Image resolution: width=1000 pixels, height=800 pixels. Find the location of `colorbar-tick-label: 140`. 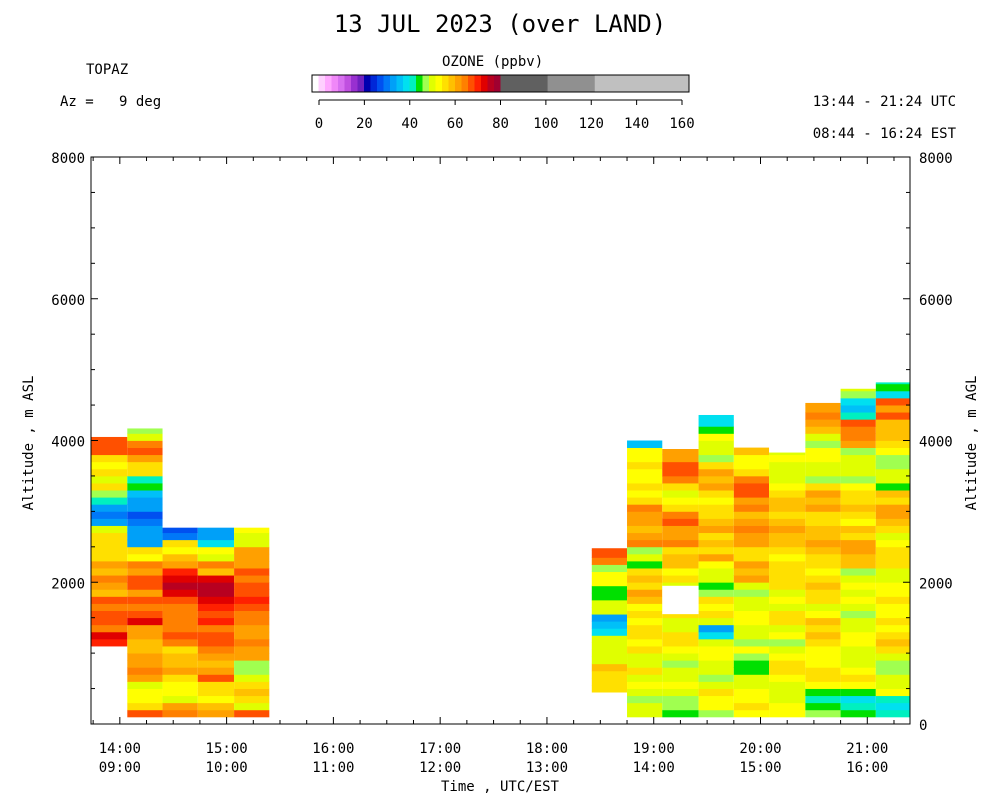

colorbar-tick-label: 140 is located at coordinates (636, 124).